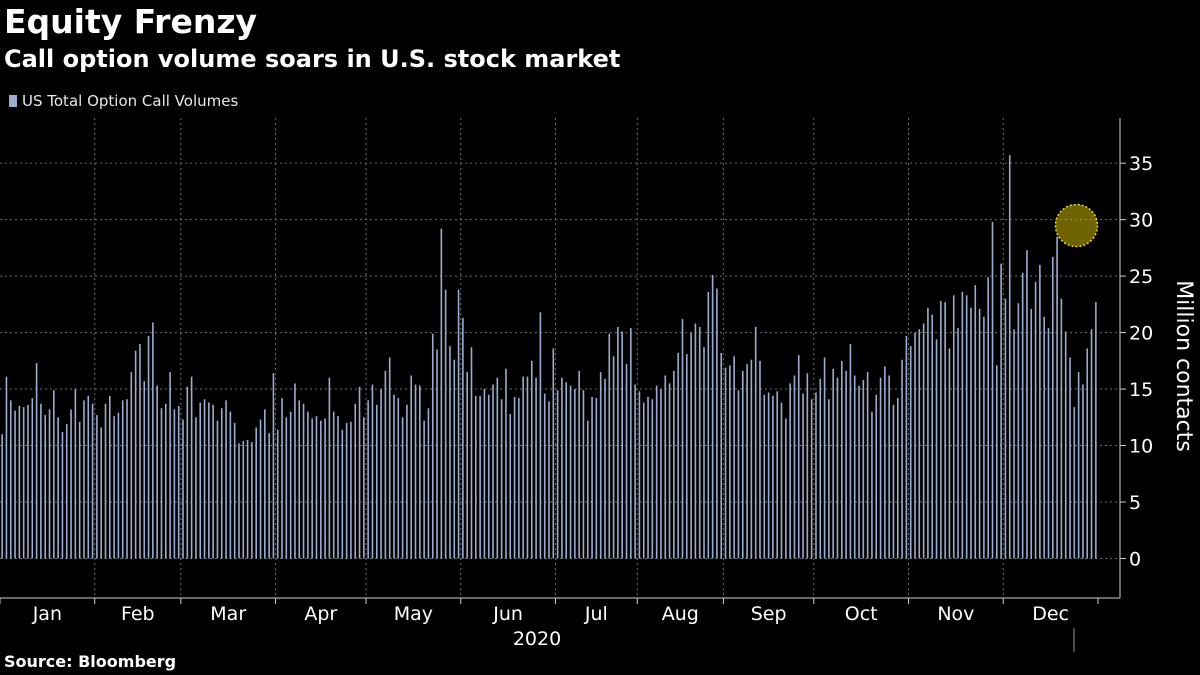 The image size is (1200, 675). I want to click on x-tick-label-sep: Sep, so click(769, 614).